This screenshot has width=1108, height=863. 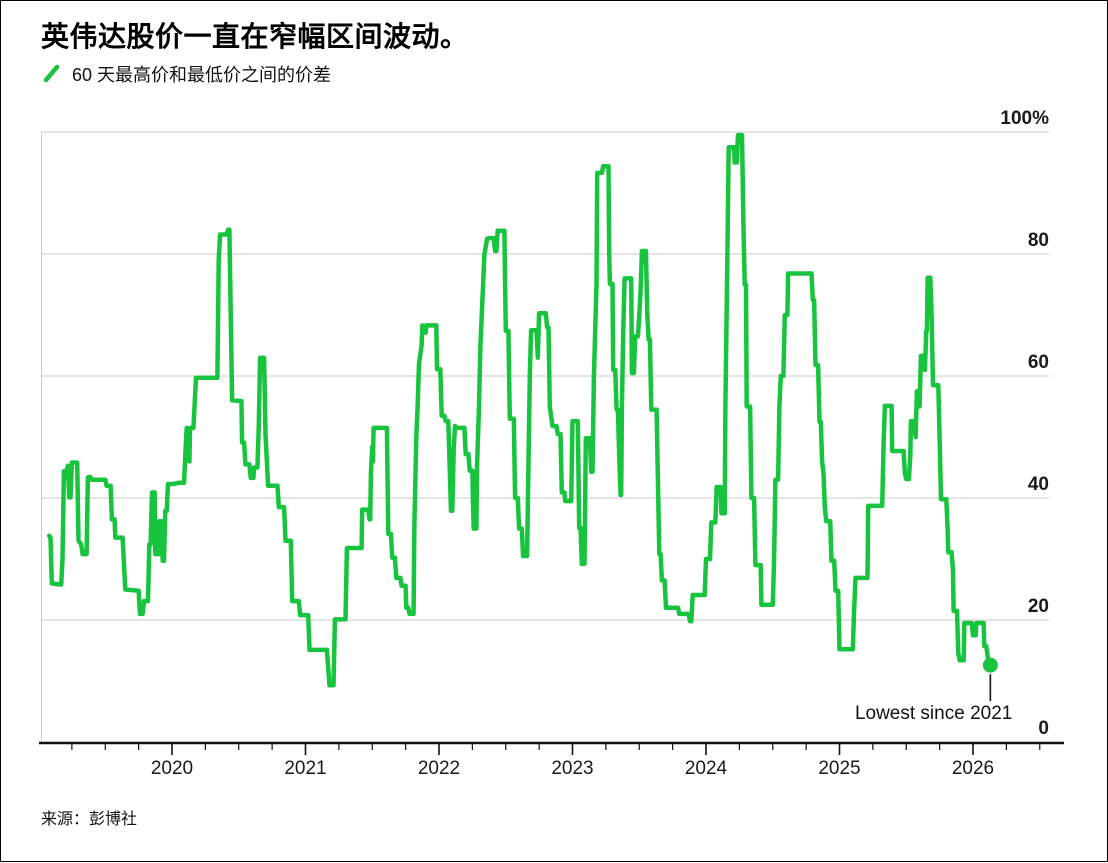 What do you see at coordinates (706, 768) in the screenshot?
I see `x-axis-label: 2024` at bounding box center [706, 768].